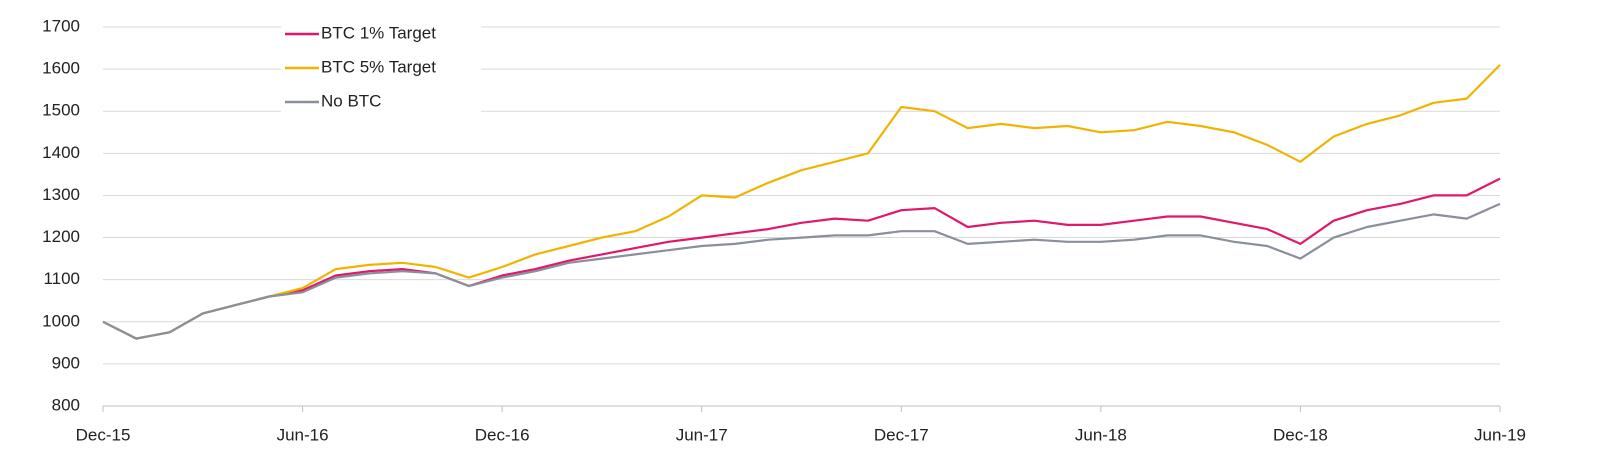 Image resolution: width=1600 pixels, height=470 pixels. I want to click on legend-label: No BTC, so click(351, 100).